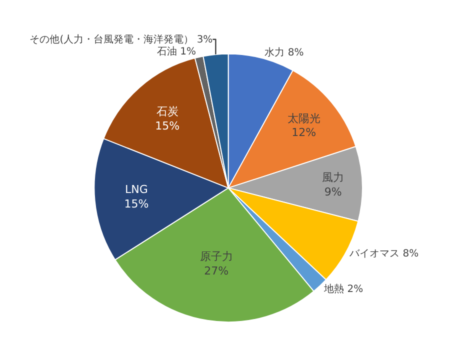 This screenshot has height=338, width=450. Describe the element at coordinates (284, 52) in the screenshot. I see `slice-label: 水力 8%` at that location.